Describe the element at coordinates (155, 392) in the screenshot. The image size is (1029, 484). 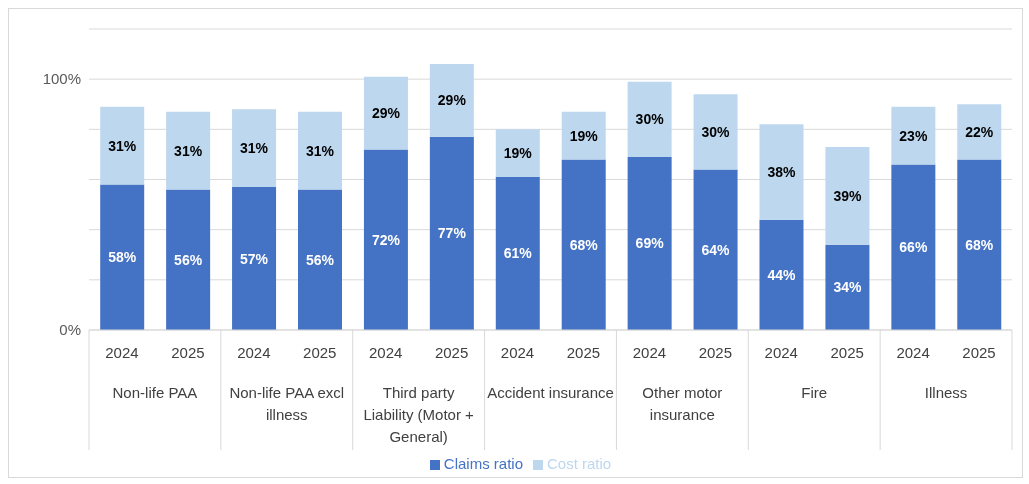
I see `text: Non-life PAA` at that location.